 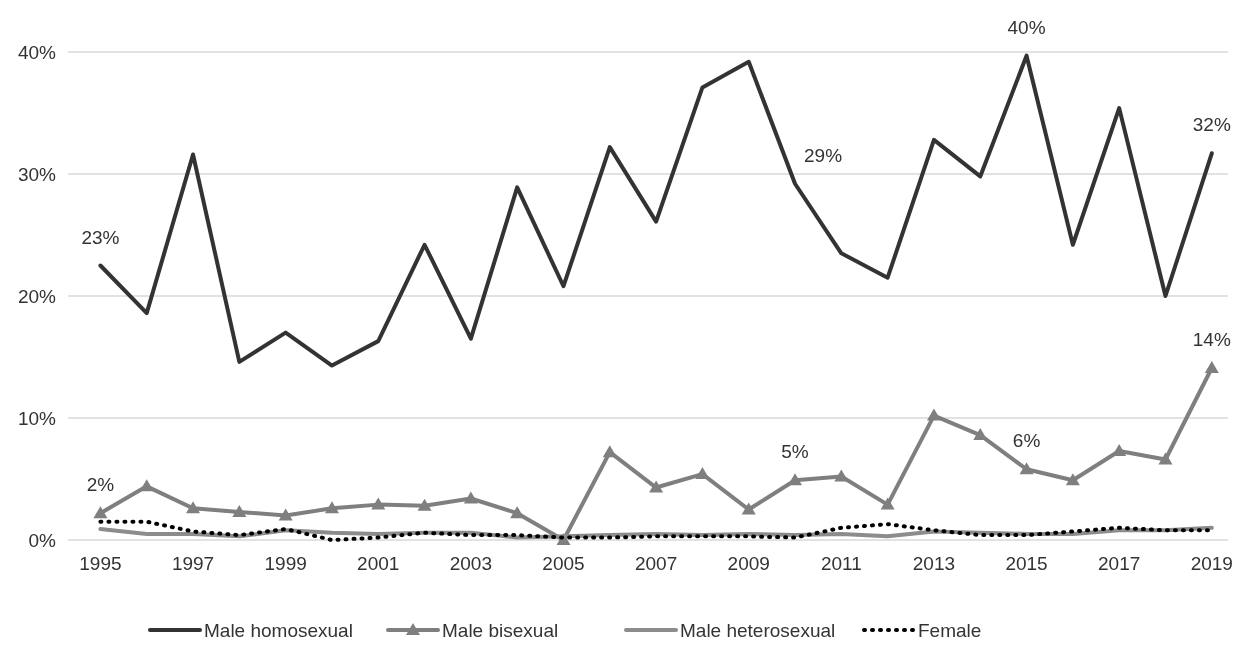 I want to click on legend-label: Female, so click(x=950, y=630).